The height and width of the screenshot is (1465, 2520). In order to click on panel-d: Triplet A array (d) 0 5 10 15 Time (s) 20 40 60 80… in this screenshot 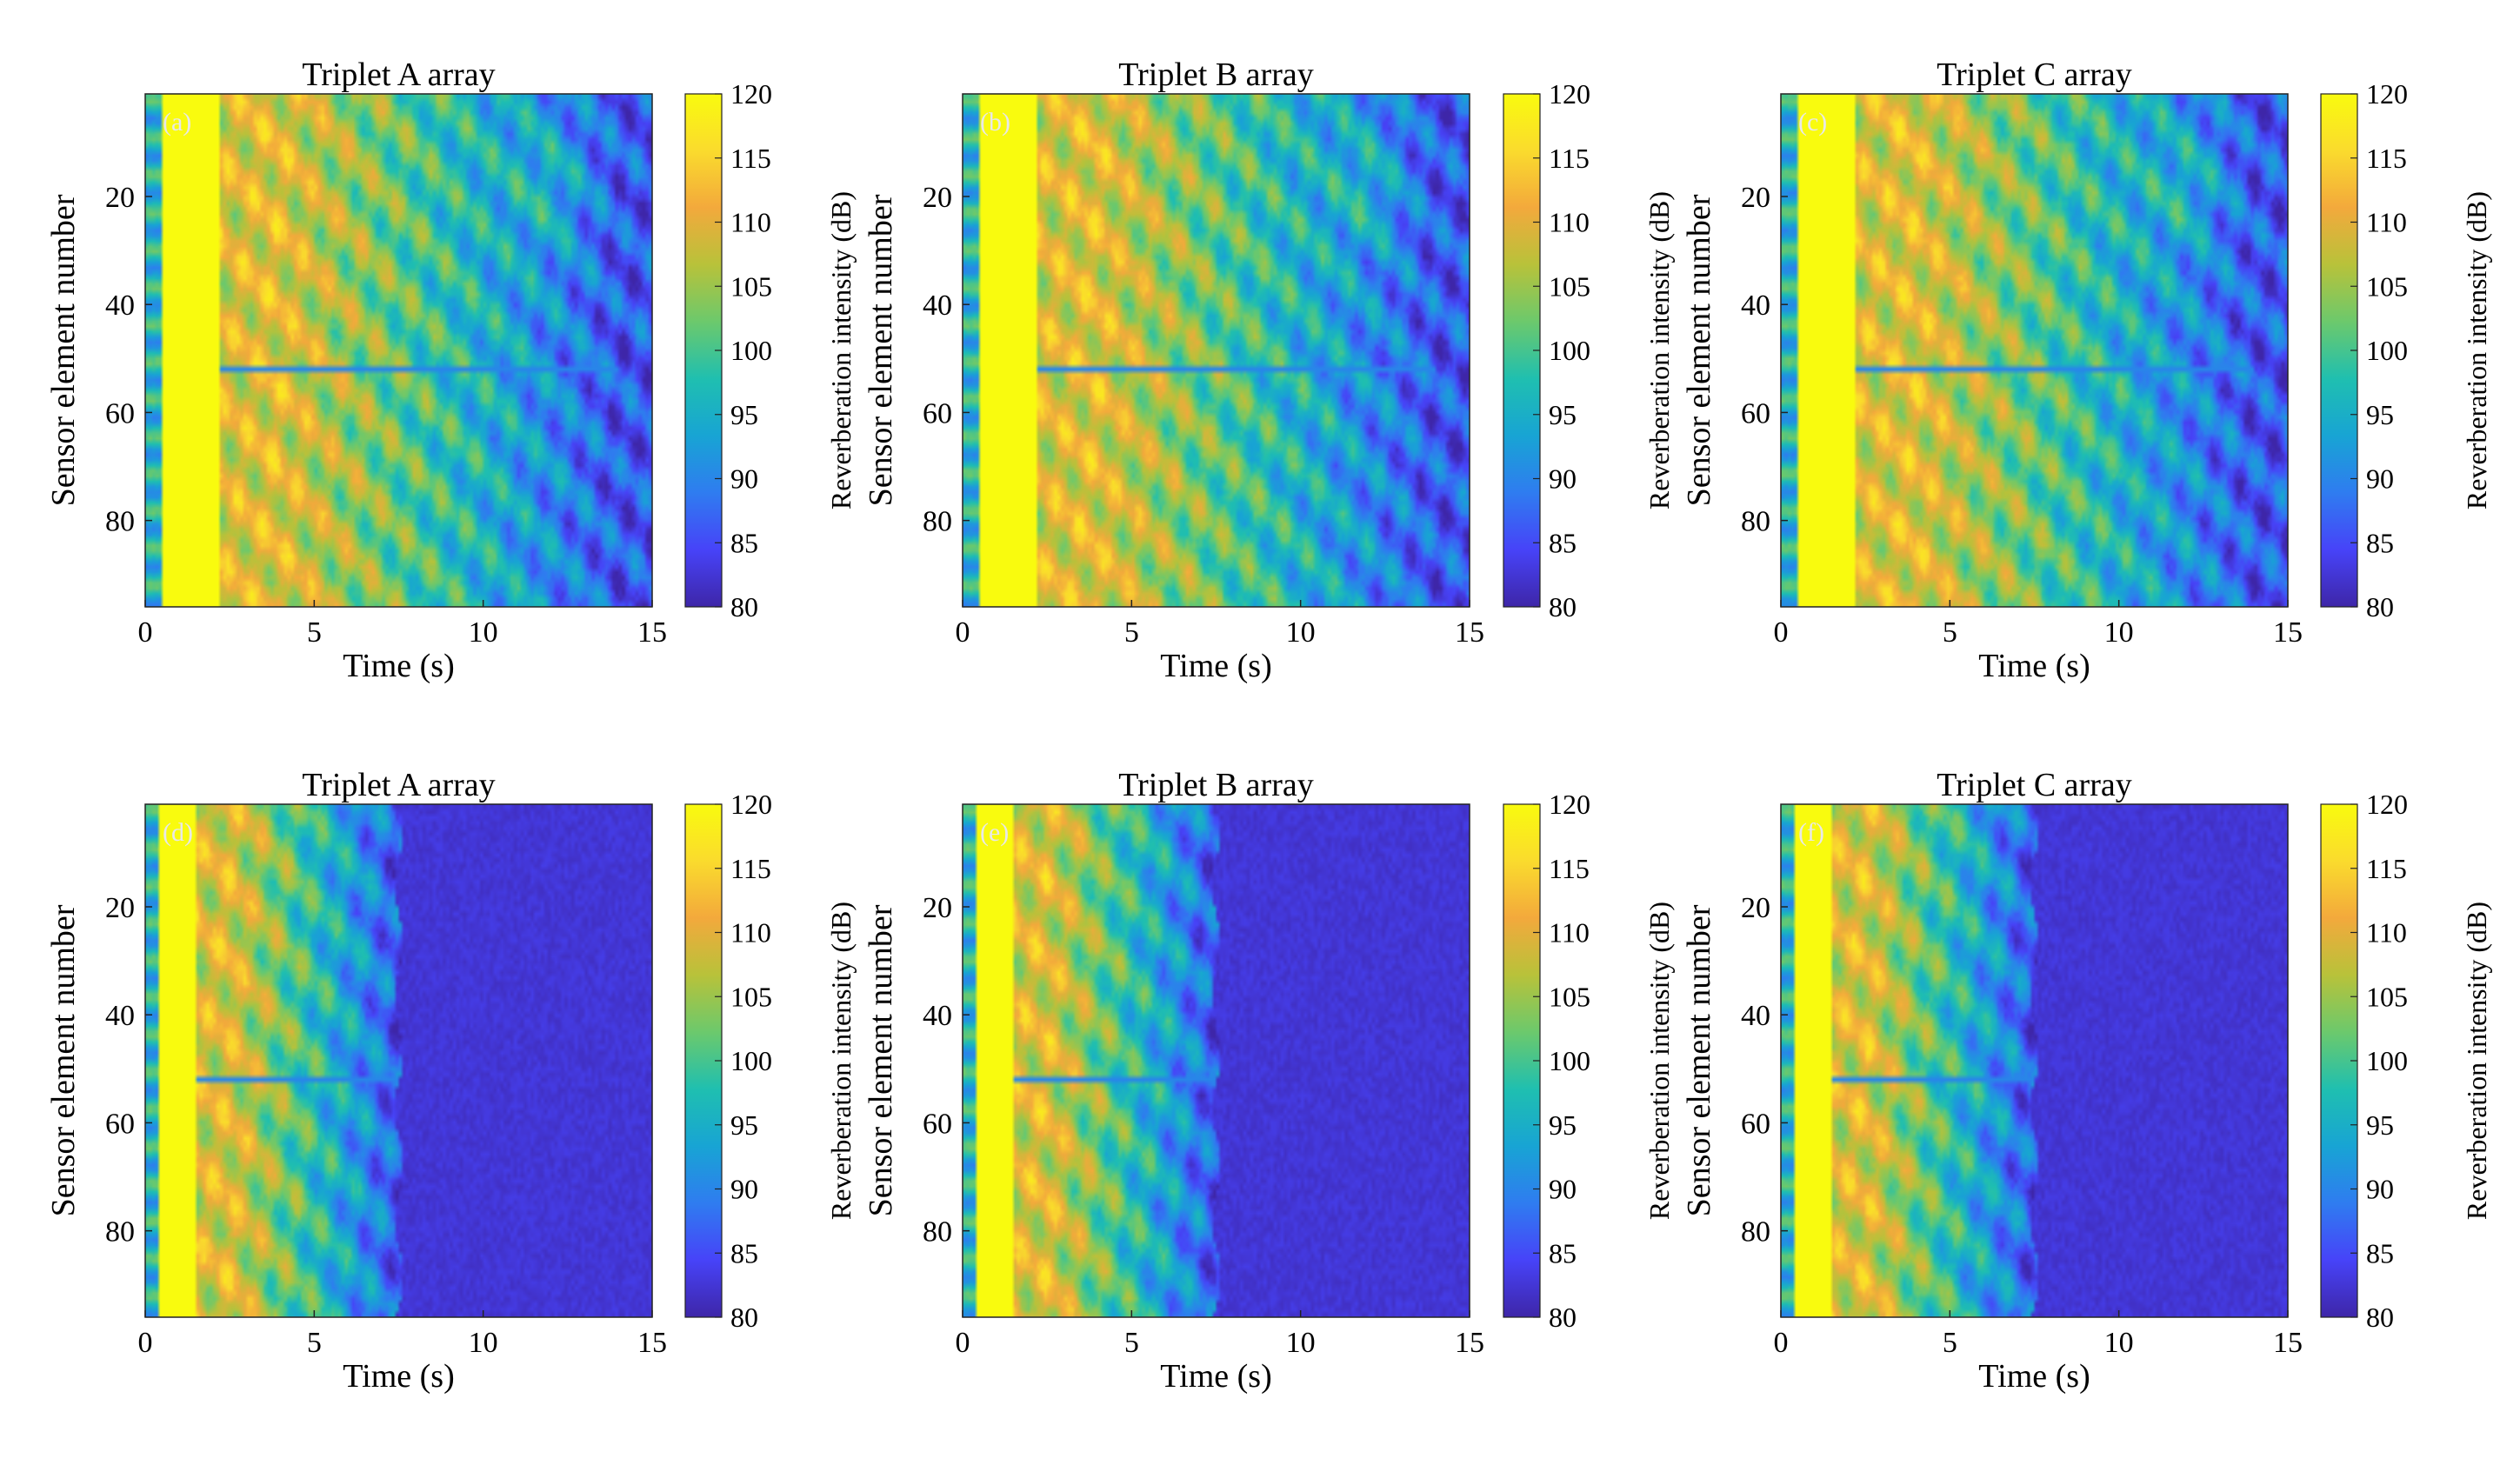, I will do `click(451, 1081)`.